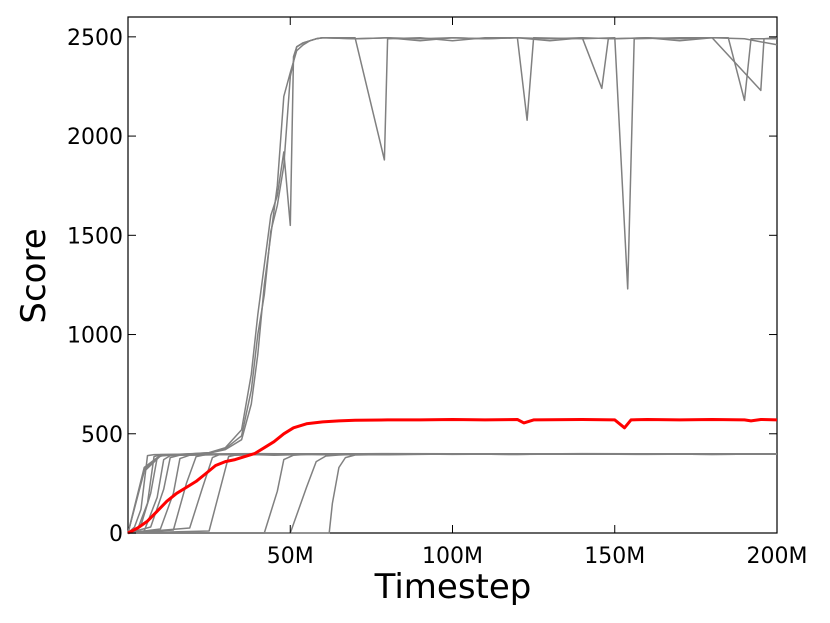 This screenshot has height=623, width=830. Describe the element at coordinates (95, 38) in the screenshot. I see `y-tick-label: 2500` at that location.